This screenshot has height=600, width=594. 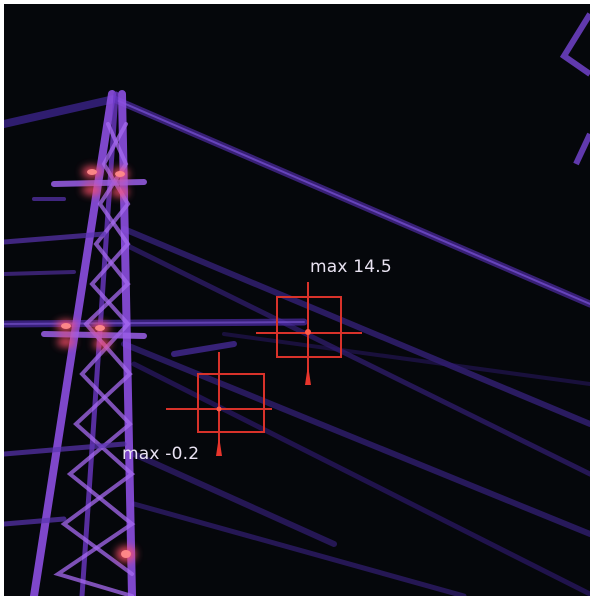 I want to click on corner-structure, so click(x=574, y=89).